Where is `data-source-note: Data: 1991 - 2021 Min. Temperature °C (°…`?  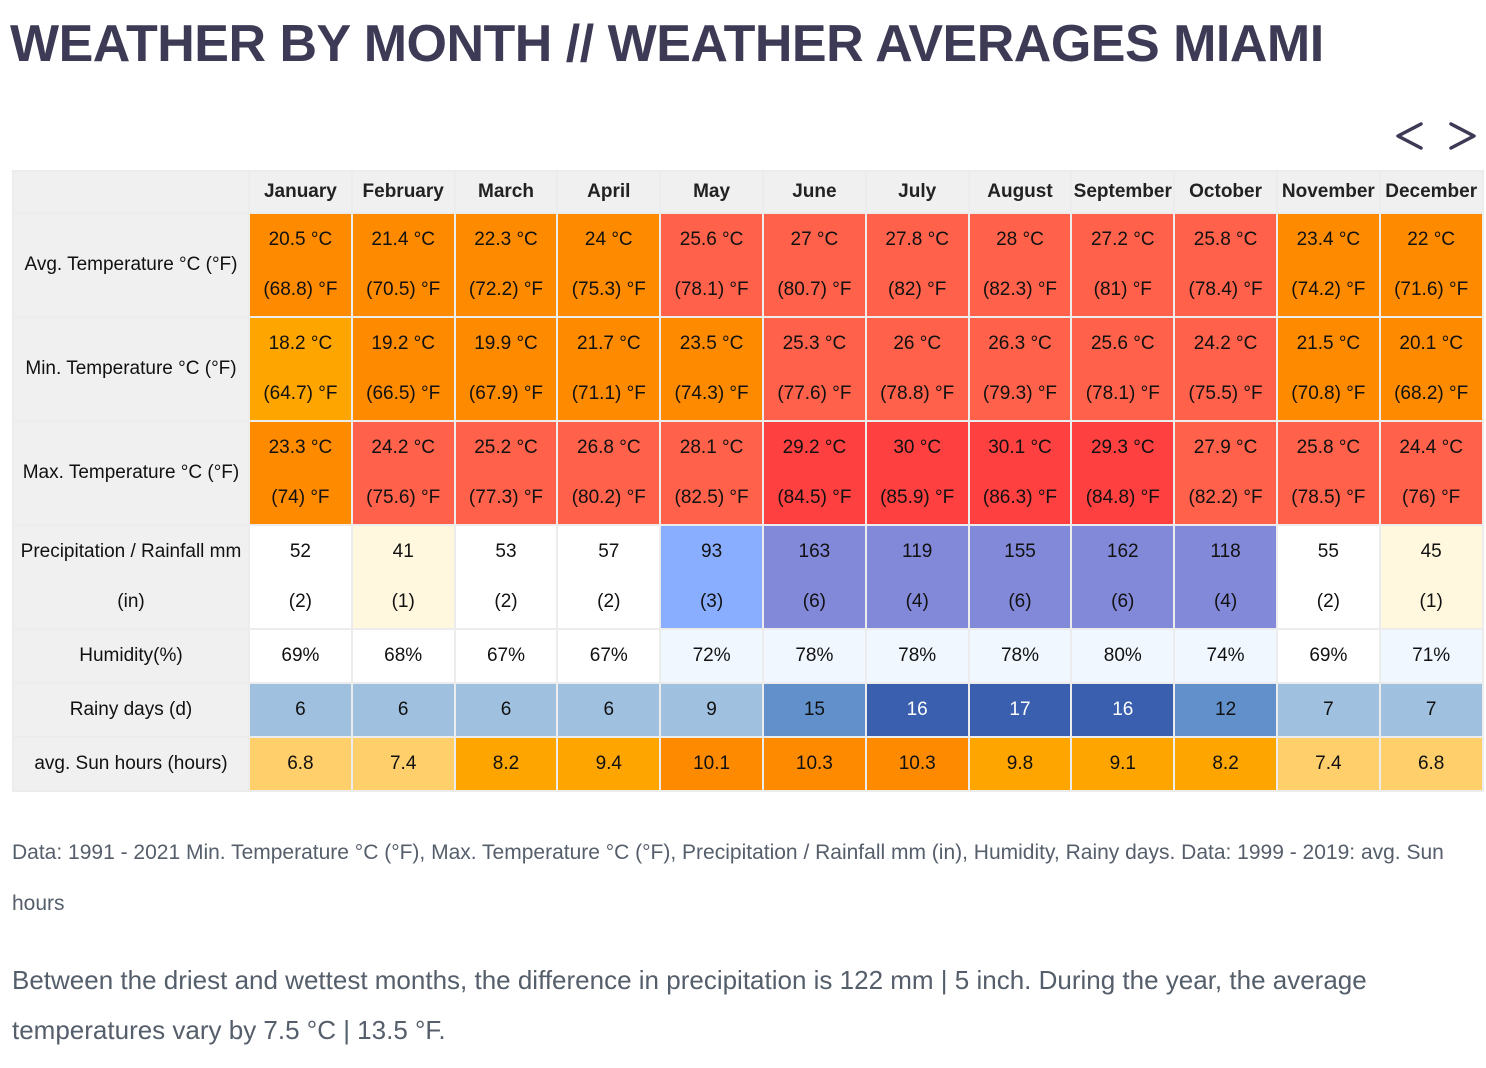 data-source-note: Data: 1991 - 2021 Min. Temperature °C (°… is located at coordinates (728, 878).